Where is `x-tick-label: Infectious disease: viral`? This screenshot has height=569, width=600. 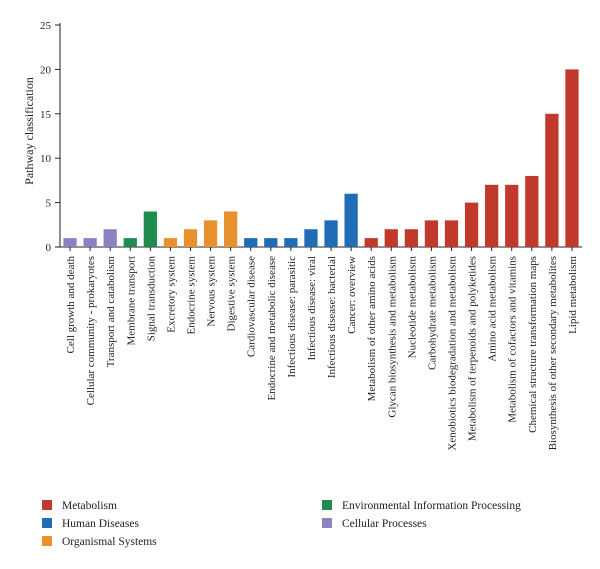
x-tick-label: Infectious disease: viral is located at coordinates (312, 308).